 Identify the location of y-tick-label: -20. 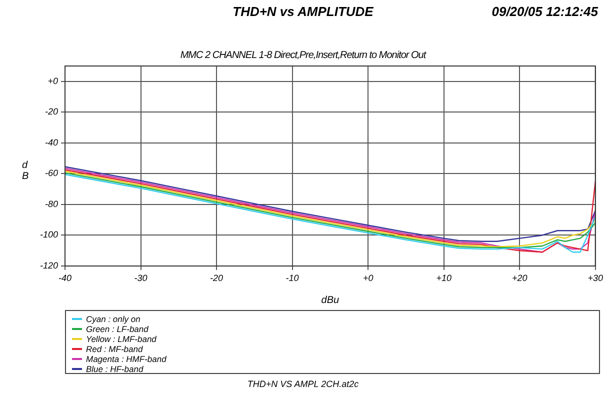
(51, 111).